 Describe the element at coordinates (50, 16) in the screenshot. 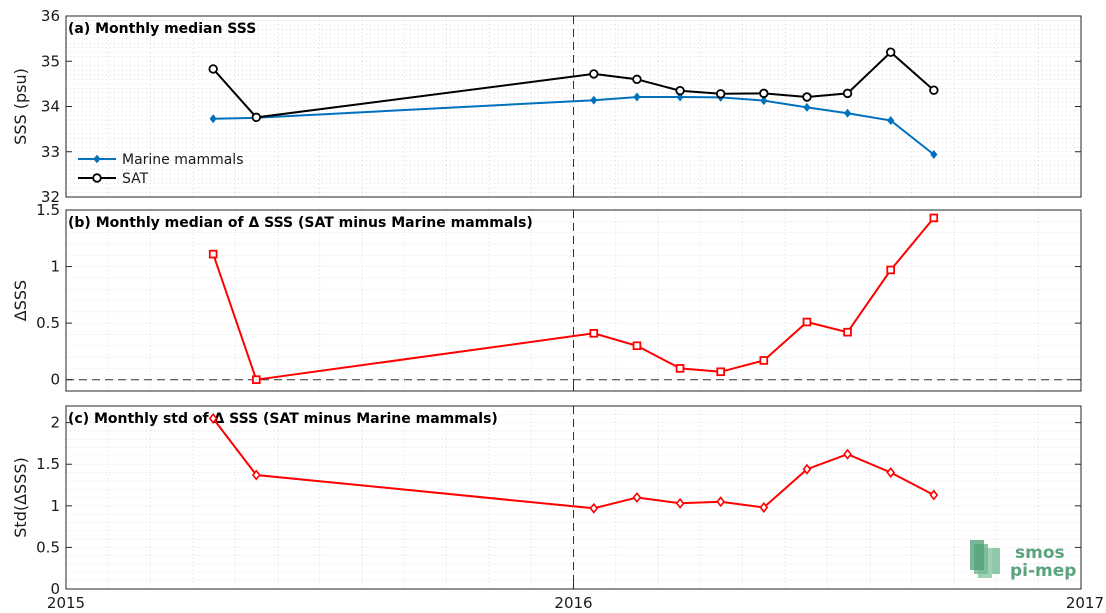

I see `ytick-label: 36` at that location.